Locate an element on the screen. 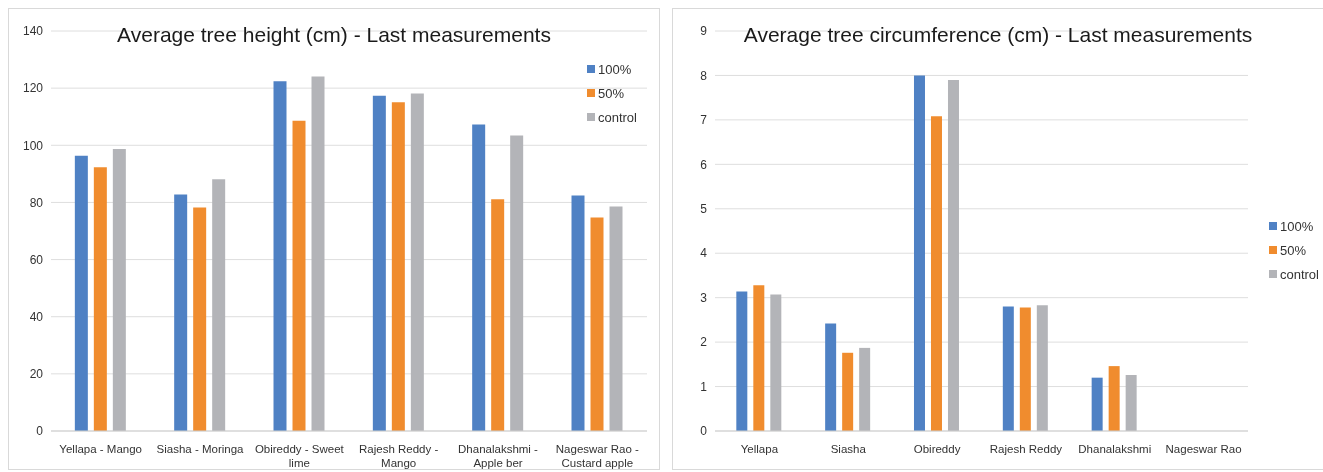 The image size is (1323, 472). y-tick-label: 20 is located at coordinates (36, 374).